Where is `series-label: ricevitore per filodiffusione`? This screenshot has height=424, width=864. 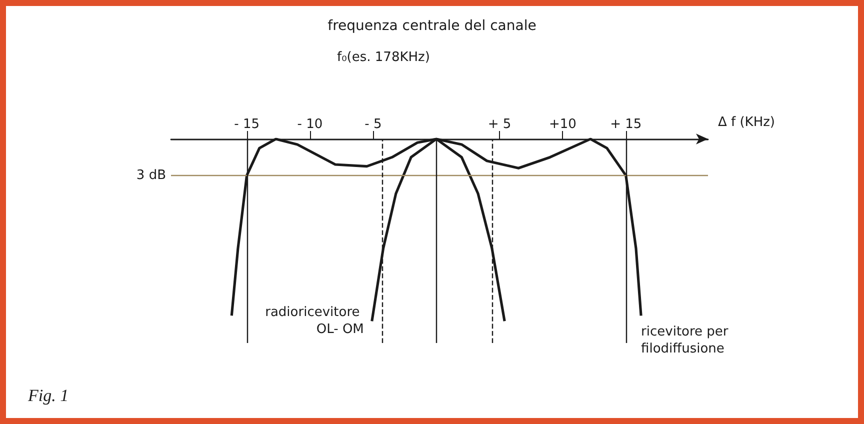
series-label: ricevitore per filodiffusione is located at coordinates (686, 340).